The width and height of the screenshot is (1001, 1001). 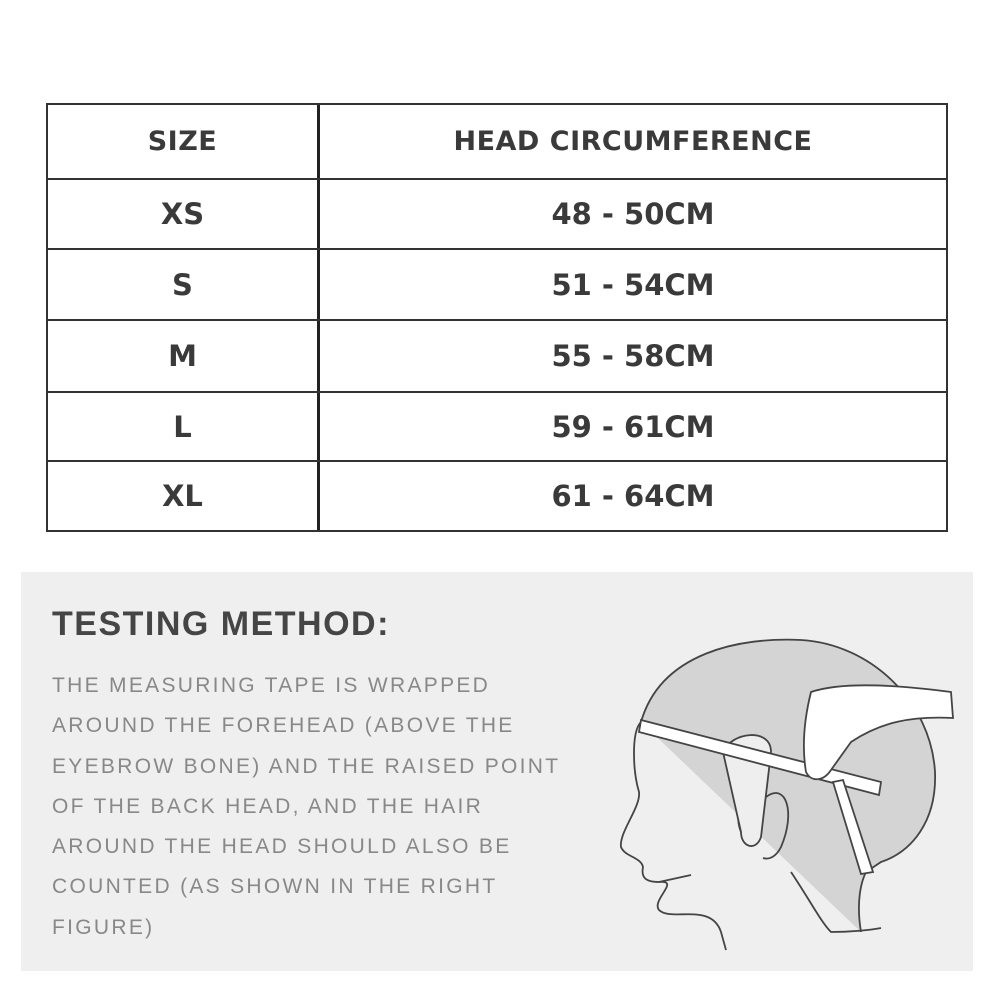 What do you see at coordinates (283, 726) in the screenshot?
I see `description-line: AROUND THE FOREHEAD (ABOVE THE` at bounding box center [283, 726].